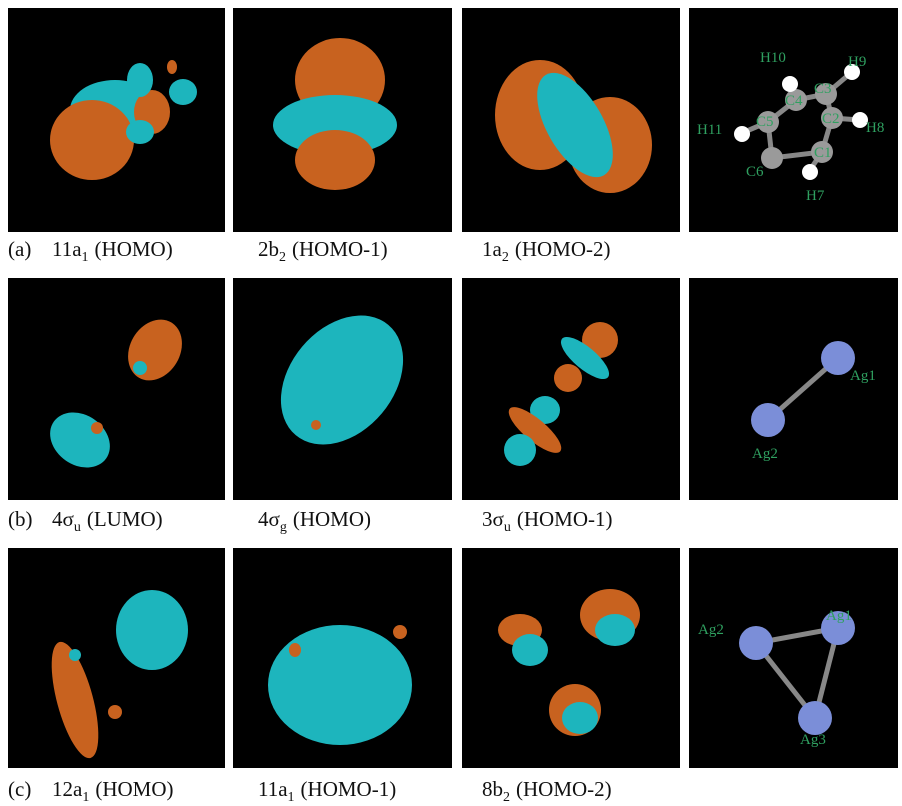  Describe the element at coordinates (20, 519) in the screenshot. I see `row-label: (b)` at that location.